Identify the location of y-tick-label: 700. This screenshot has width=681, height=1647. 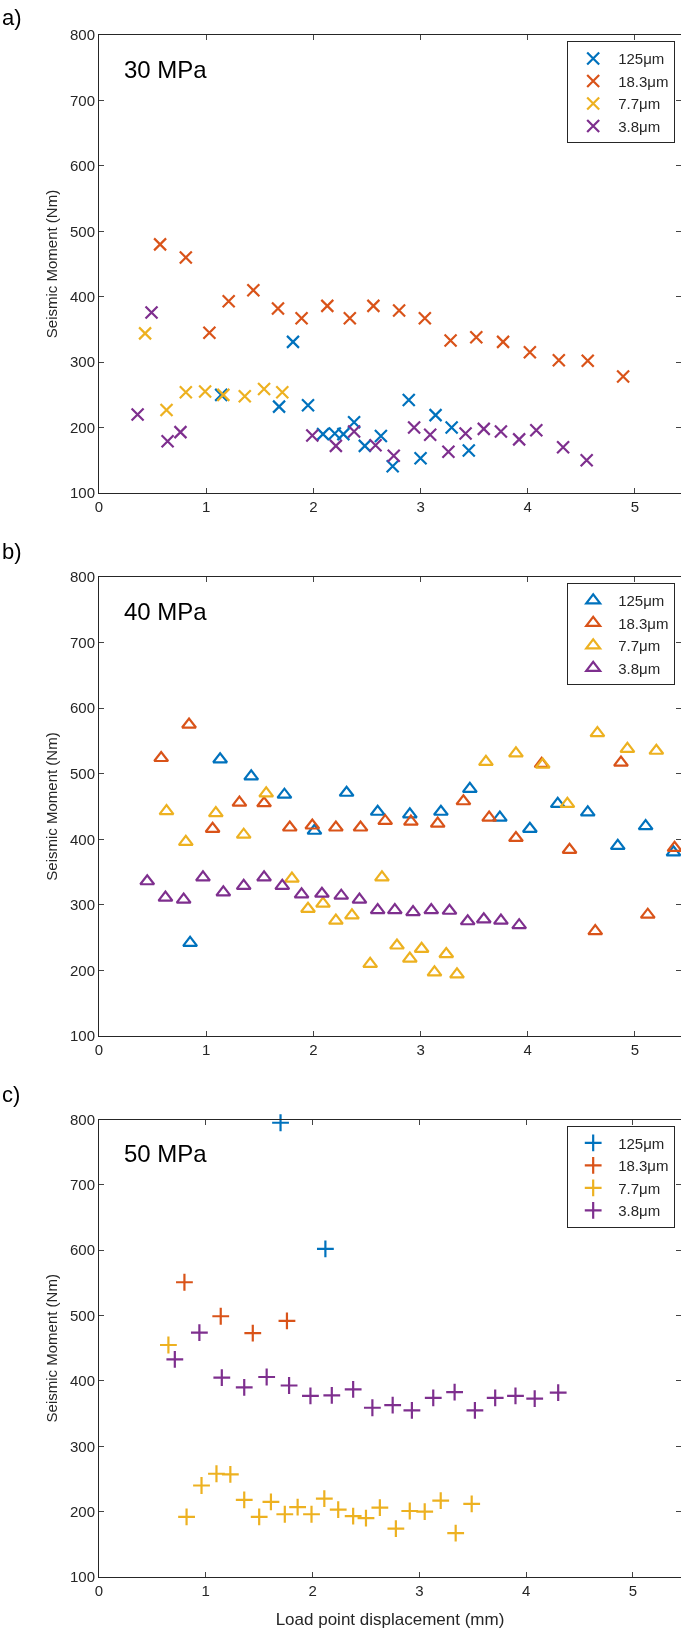
(82, 100).